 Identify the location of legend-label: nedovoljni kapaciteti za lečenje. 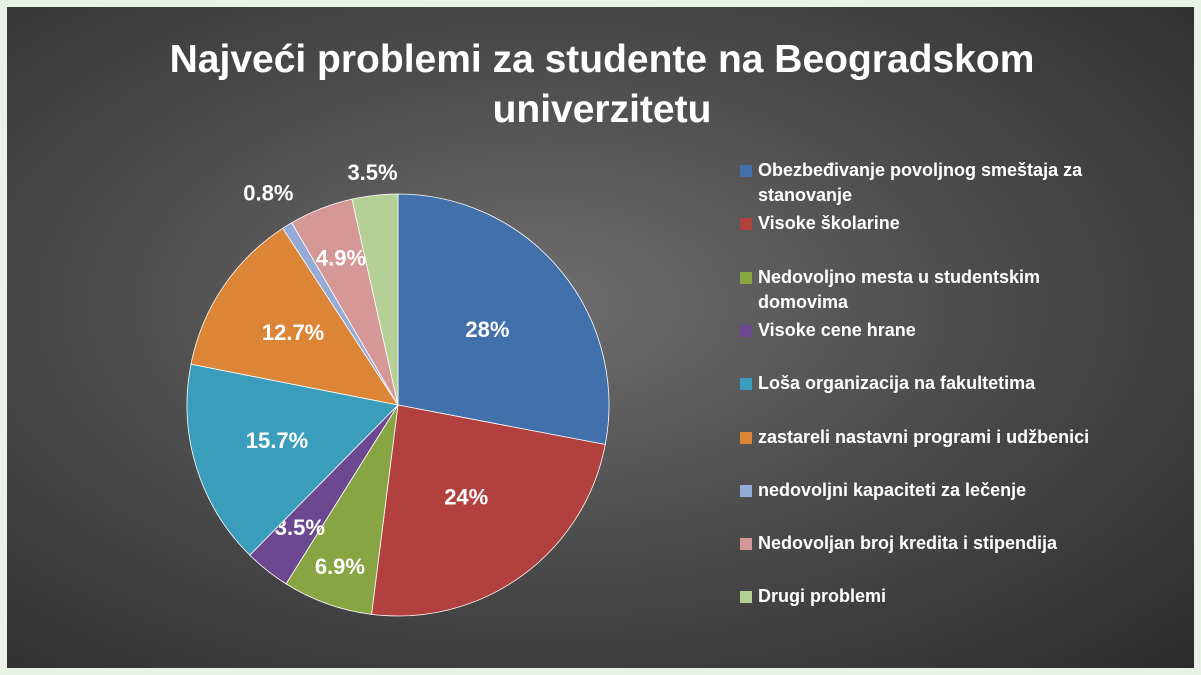
(892, 489).